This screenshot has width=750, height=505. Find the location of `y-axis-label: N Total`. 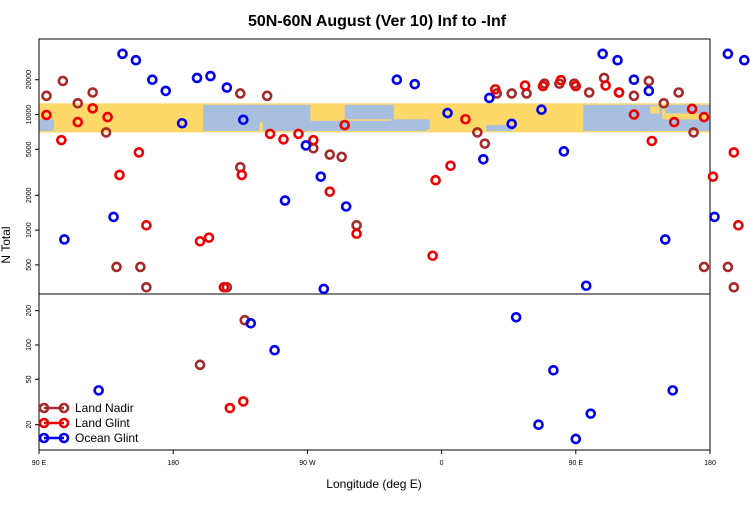

y-axis-label: N Total is located at coordinates (6, 244).